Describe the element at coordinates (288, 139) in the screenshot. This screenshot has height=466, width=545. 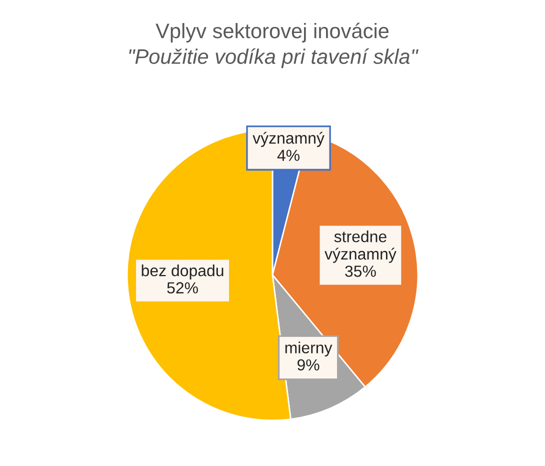
I see `slice-label: významný` at that location.